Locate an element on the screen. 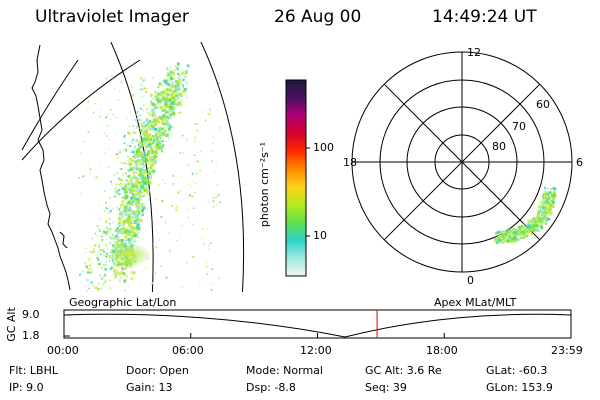  colorbar-tick-label: 10 is located at coordinates (320, 235).